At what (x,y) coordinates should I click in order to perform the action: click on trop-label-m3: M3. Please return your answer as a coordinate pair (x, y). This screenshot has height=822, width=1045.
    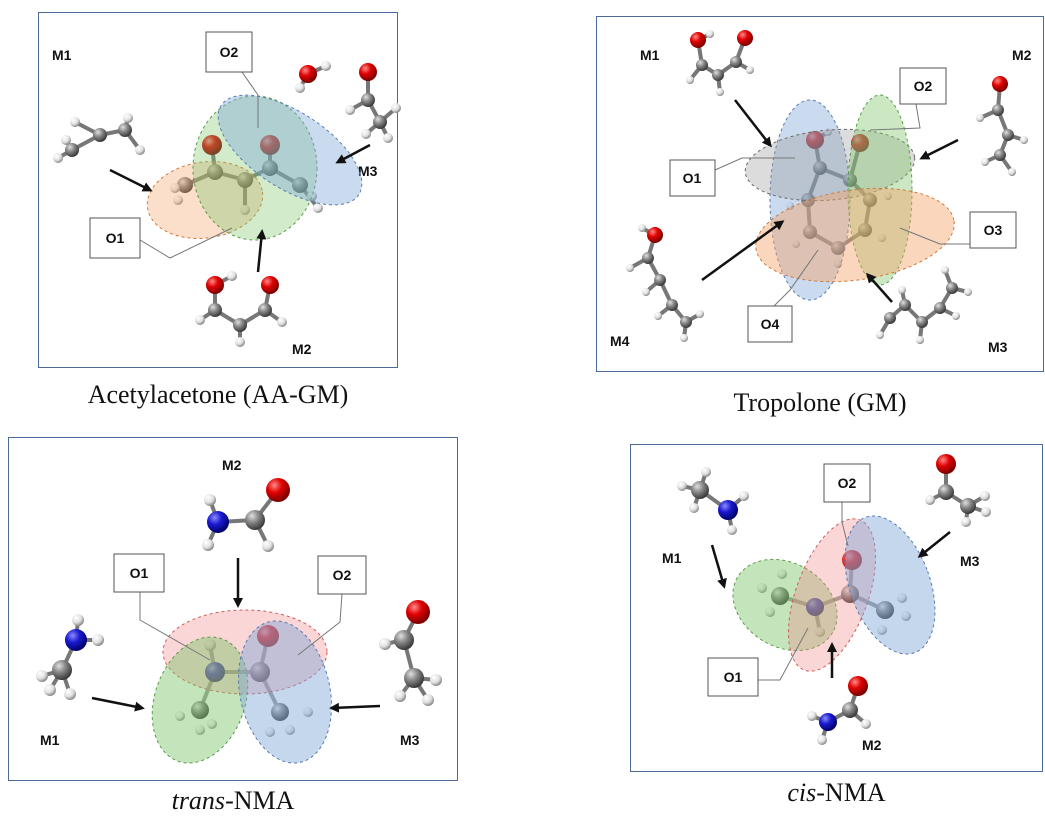
    Looking at the image, I should click on (998, 347).